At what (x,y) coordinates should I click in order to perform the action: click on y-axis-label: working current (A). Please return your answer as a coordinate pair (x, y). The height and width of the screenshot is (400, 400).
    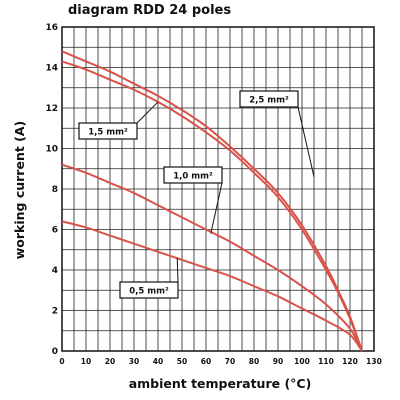
    Looking at the image, I should click on (19, 190).